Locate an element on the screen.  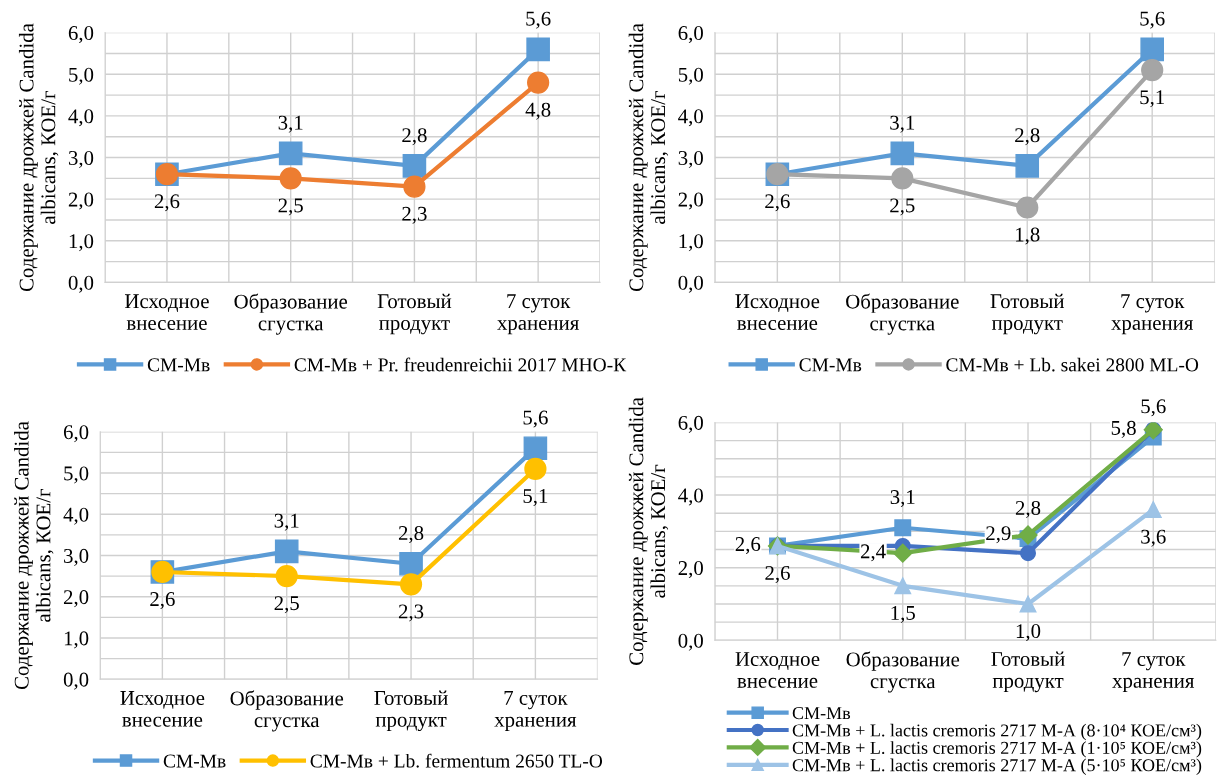
data-label: 2,4 is located at coordinates (873, 553).